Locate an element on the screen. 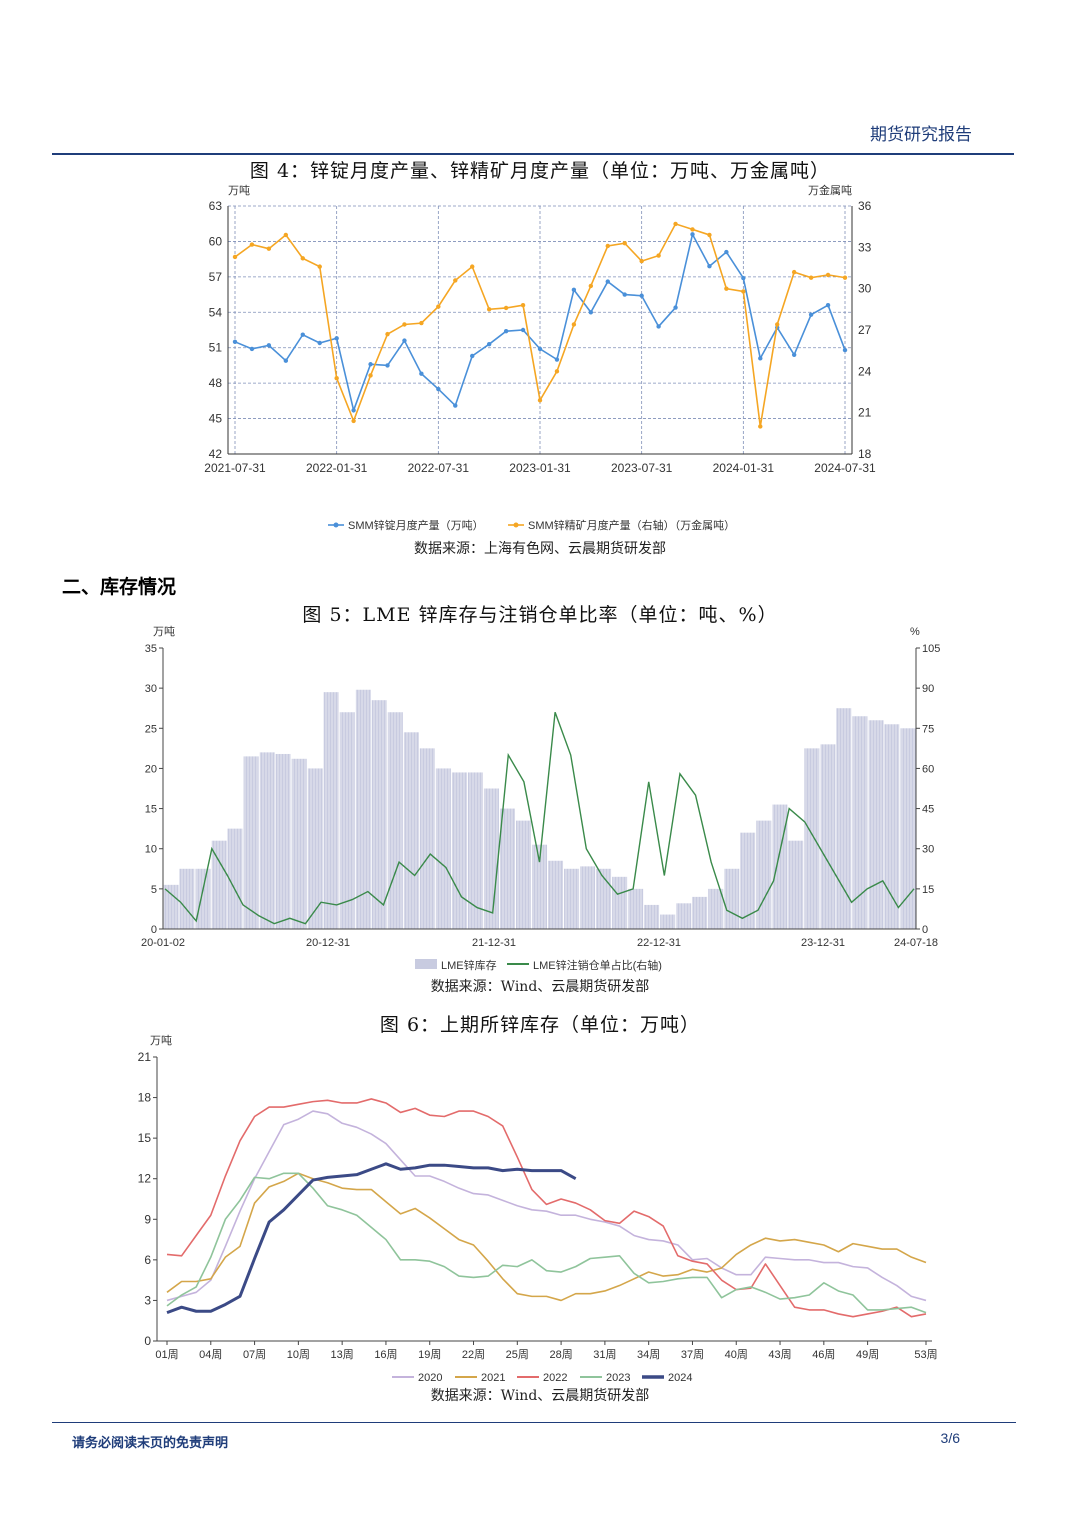 The height and width of the screenshot is (1526, 1080). y-tick-label: 42 is located at coordinates (216, 454).